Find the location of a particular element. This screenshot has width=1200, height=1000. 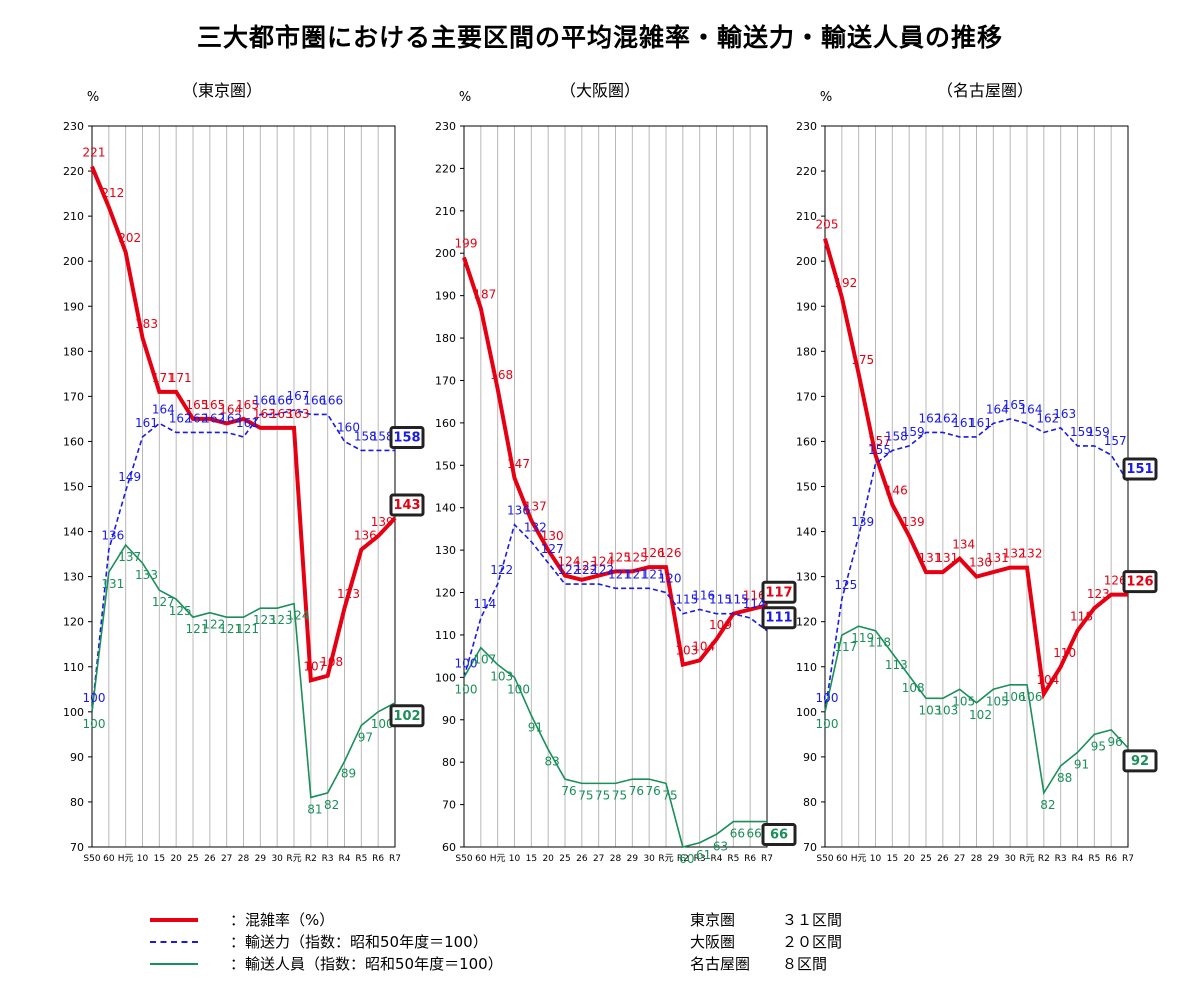

data-label-capacity: 149 is located at coordinates (129, 477).